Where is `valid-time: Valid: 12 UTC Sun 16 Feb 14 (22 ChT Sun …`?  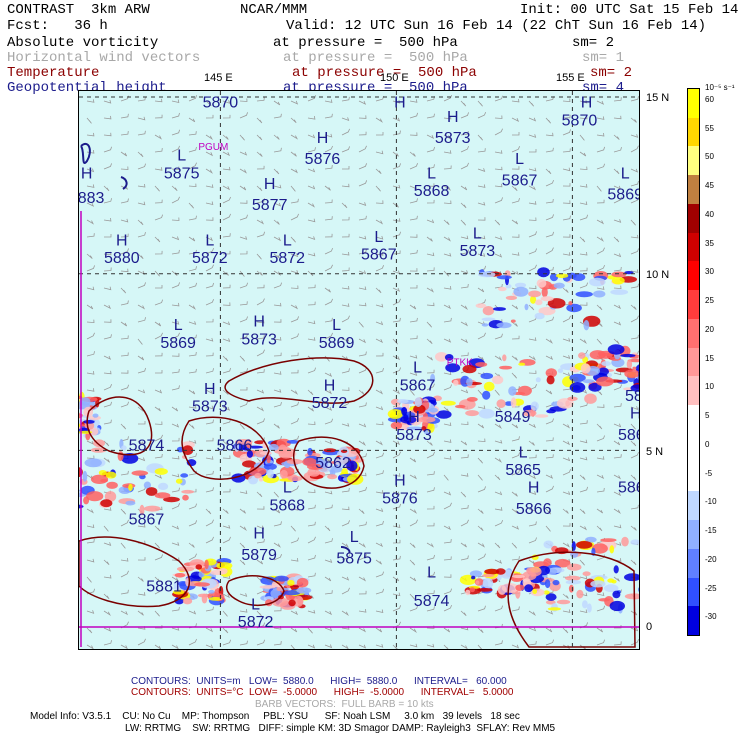
valid-time: Valid: 12 UTC Sun 16 Feb 14 (22 ChT Sun … is located at coordinates (496, 26).